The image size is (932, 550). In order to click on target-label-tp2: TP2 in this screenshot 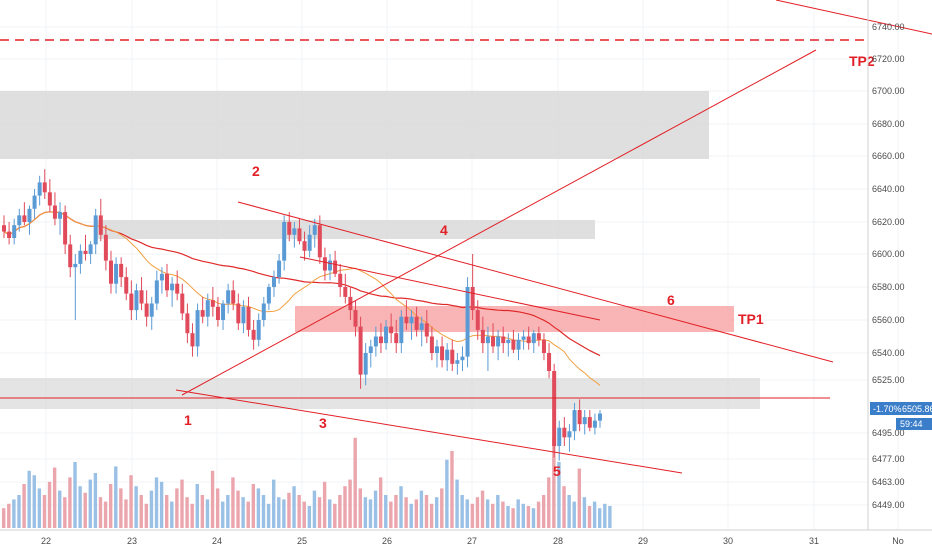, I will do `click(862, 61)`.